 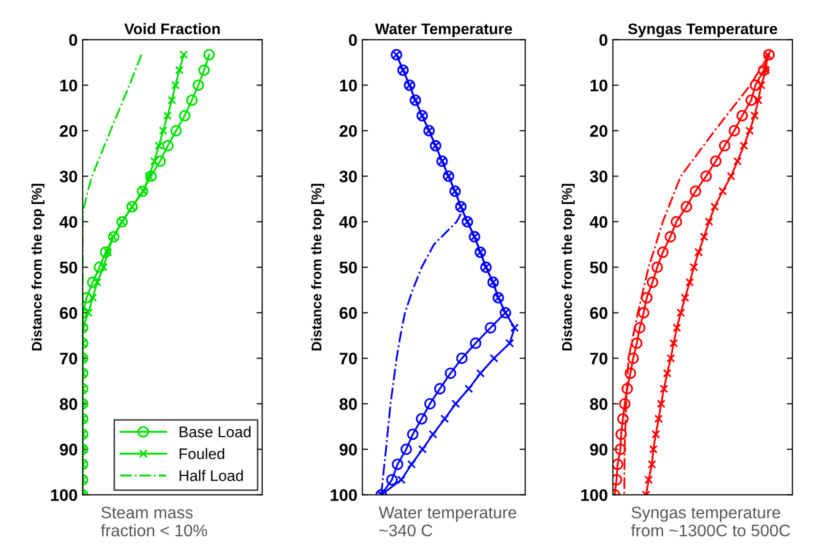 I want to click on text: Water temperature ~340 C, so click(x=447, y=521).